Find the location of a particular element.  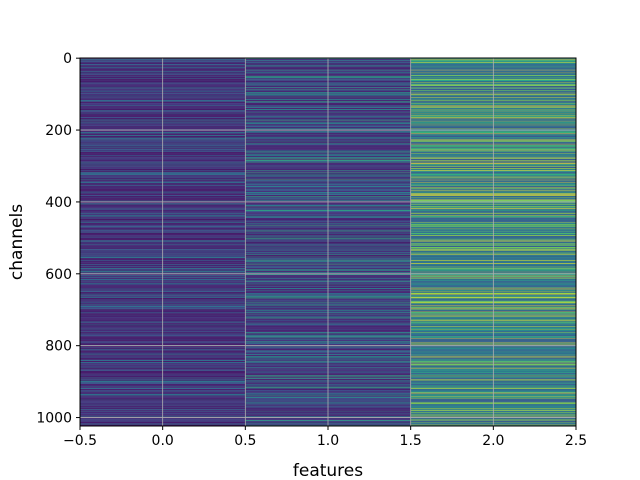

x-tick-label: 1.0 is located at coordinates (328, 441).